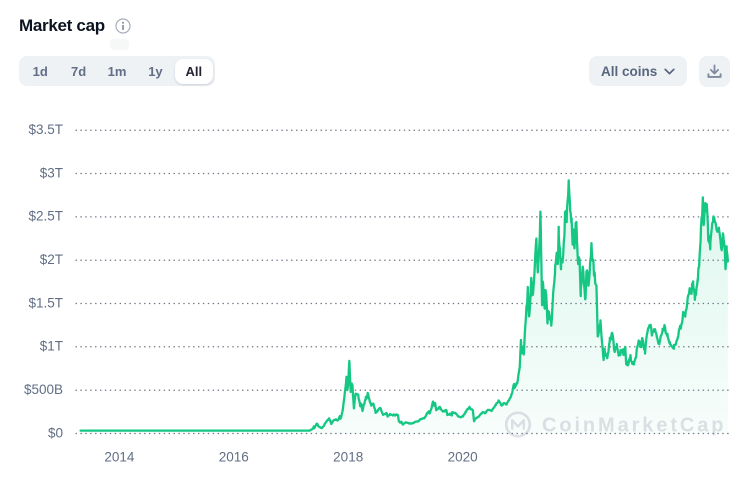 This screenshot has height=495, width=753. I want to click on download-icon, so click(714, 71).